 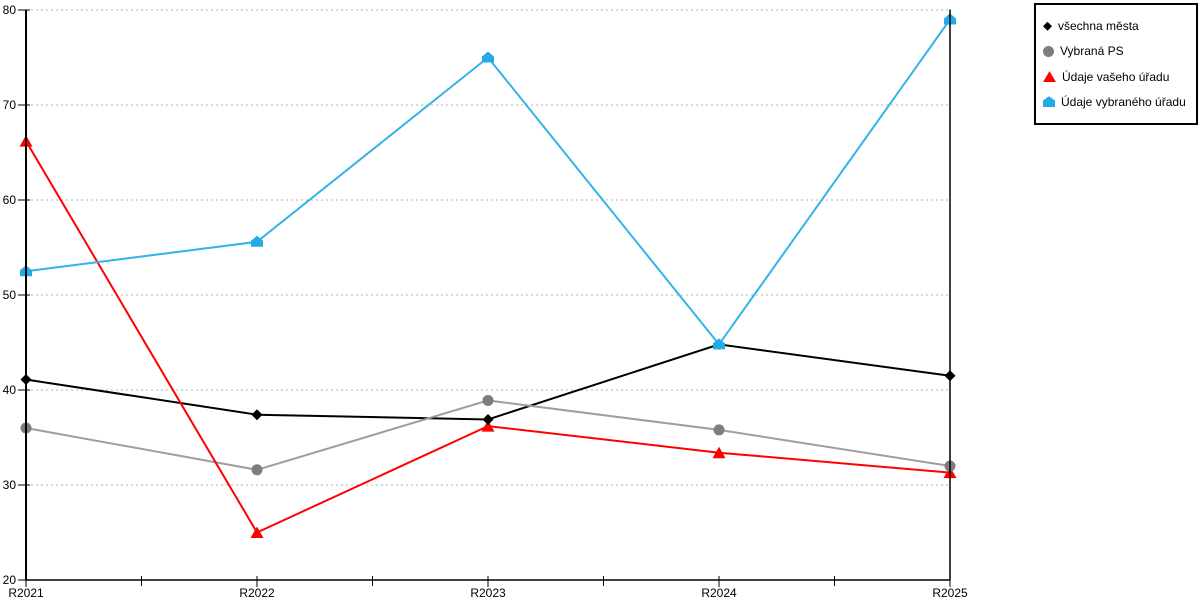 What do you see at coordinates (950, 593) in the screenshot?
I see `x-tick-label: R2025` at bounding box center [950, 593].